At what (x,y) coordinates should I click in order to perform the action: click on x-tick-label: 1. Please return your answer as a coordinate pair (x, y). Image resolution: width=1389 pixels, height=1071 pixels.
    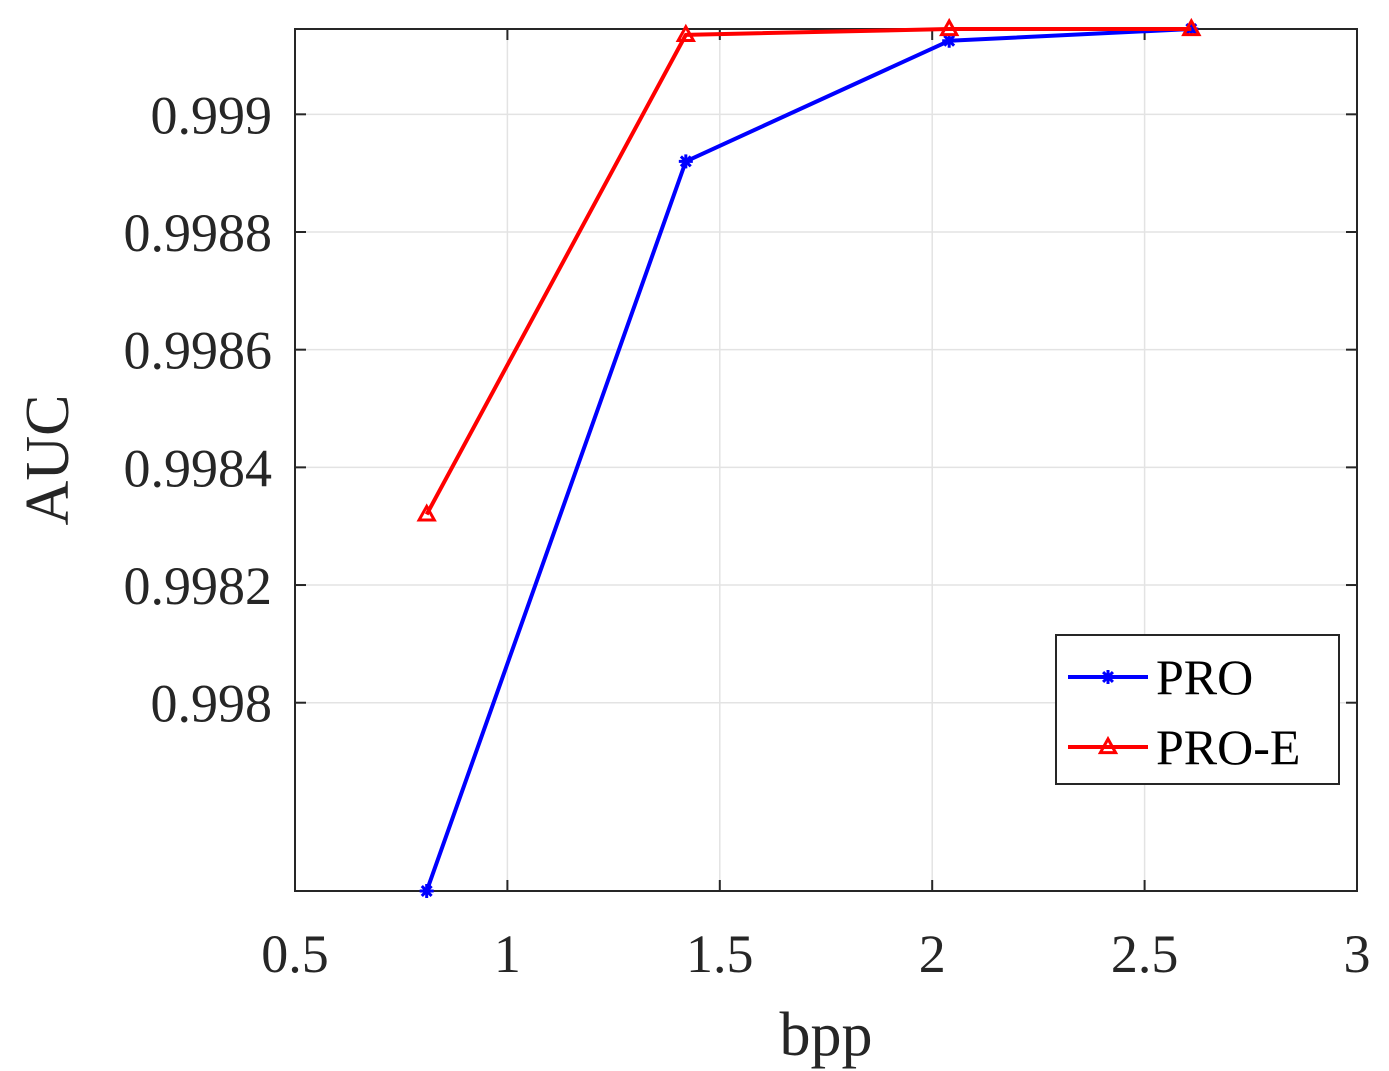
    Looking at the image, I should click on (507, 954).